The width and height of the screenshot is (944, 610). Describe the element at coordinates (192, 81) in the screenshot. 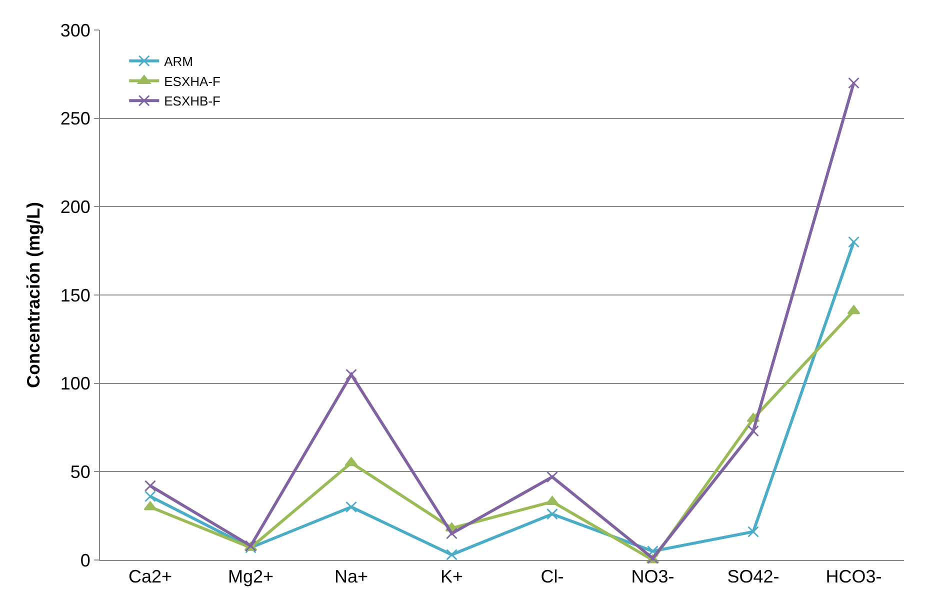

I see `legend-label: ESXHA-F` at that location.